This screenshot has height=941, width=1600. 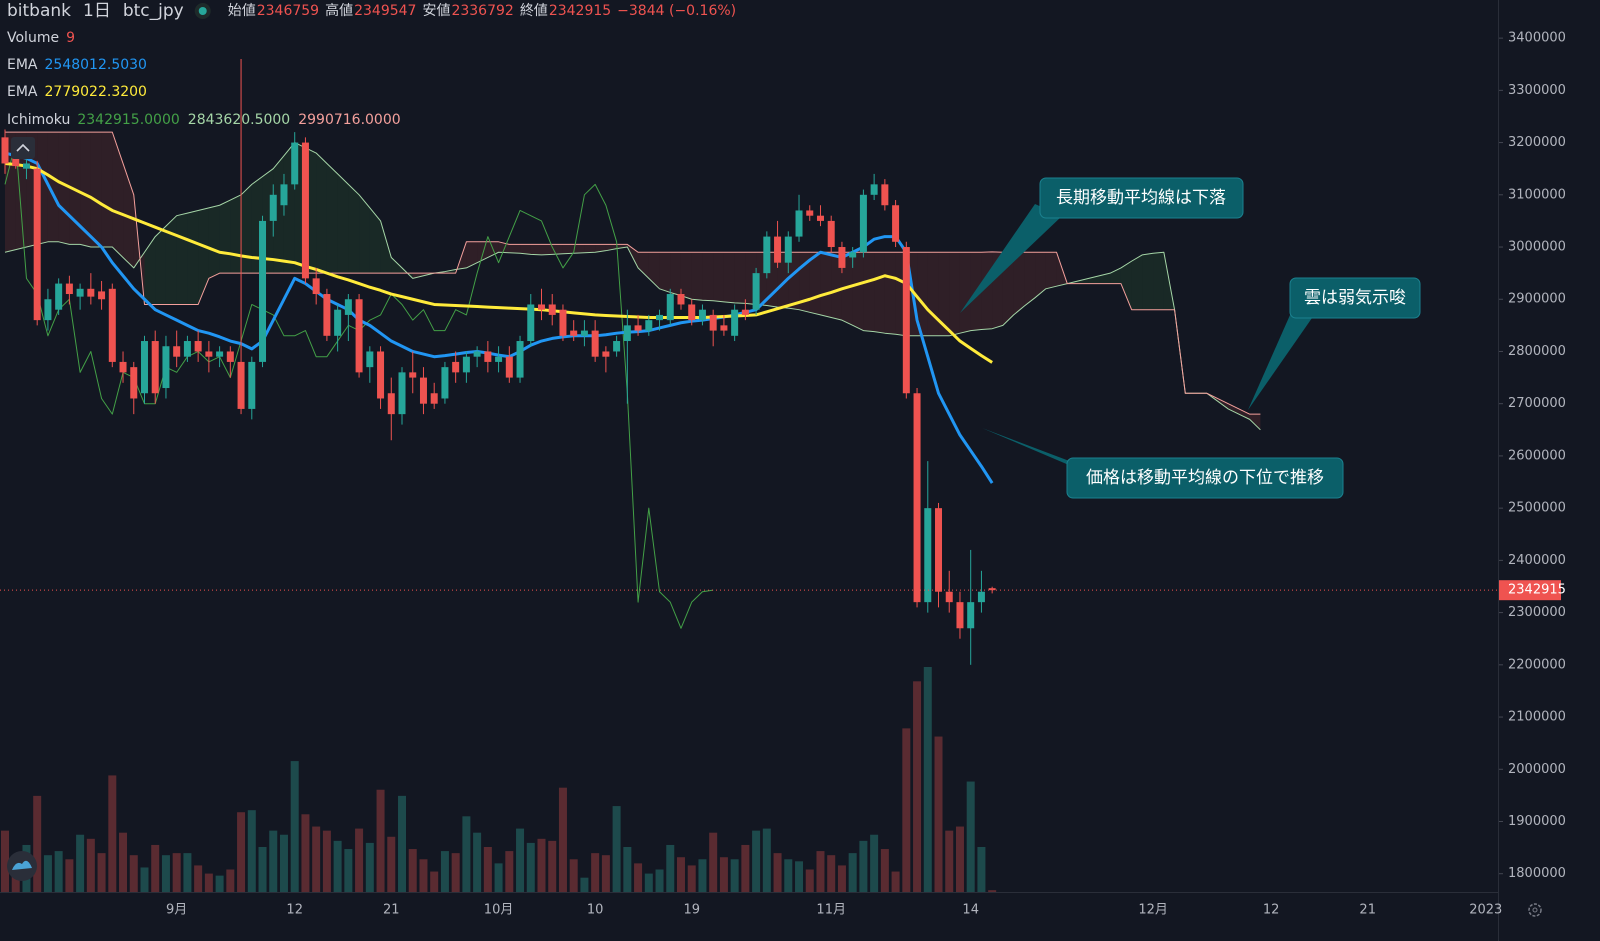 I want to click on interval: 1日, so click(x=97, y=11).